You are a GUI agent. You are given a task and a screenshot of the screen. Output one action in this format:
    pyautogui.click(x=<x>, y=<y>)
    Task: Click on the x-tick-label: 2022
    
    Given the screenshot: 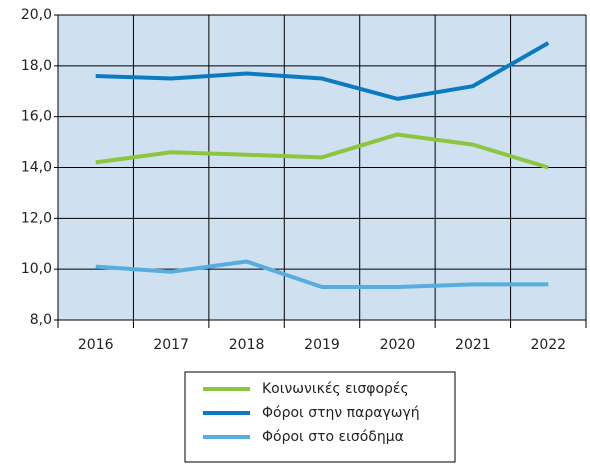 What is the action you would take?
    pyautogui.click(x=548, y=345)
    